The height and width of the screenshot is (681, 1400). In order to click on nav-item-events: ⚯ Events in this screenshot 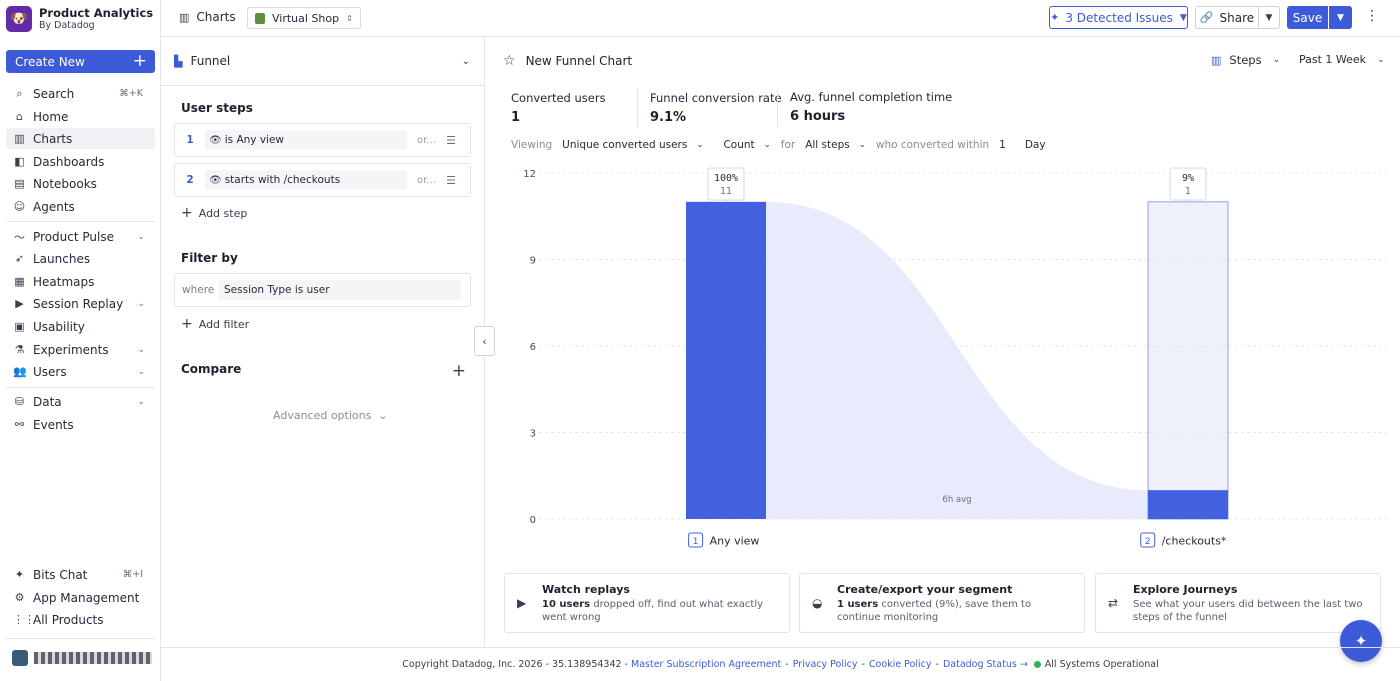, I will do `click(44, 424)`.